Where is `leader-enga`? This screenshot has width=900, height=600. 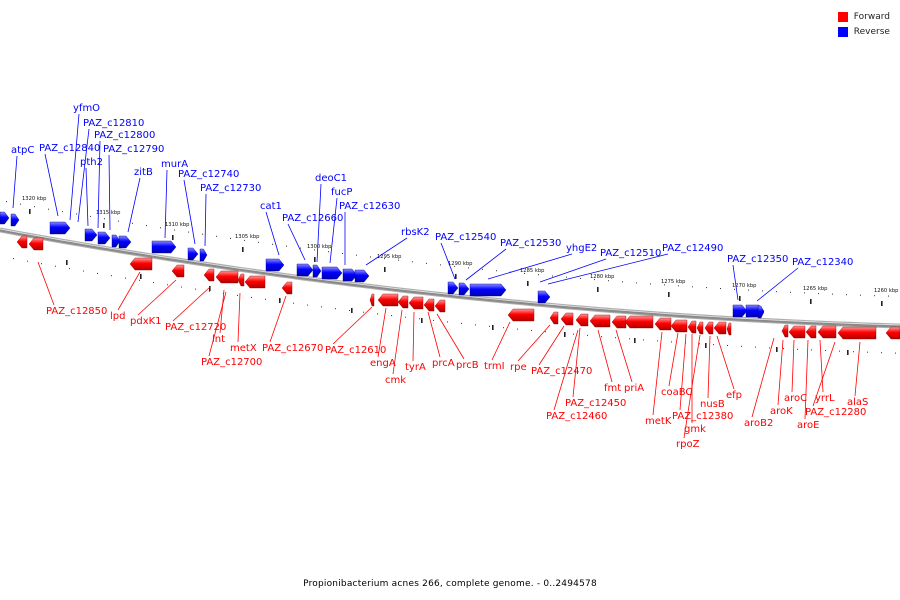 leader-enga is located at coordinates (382, 332).